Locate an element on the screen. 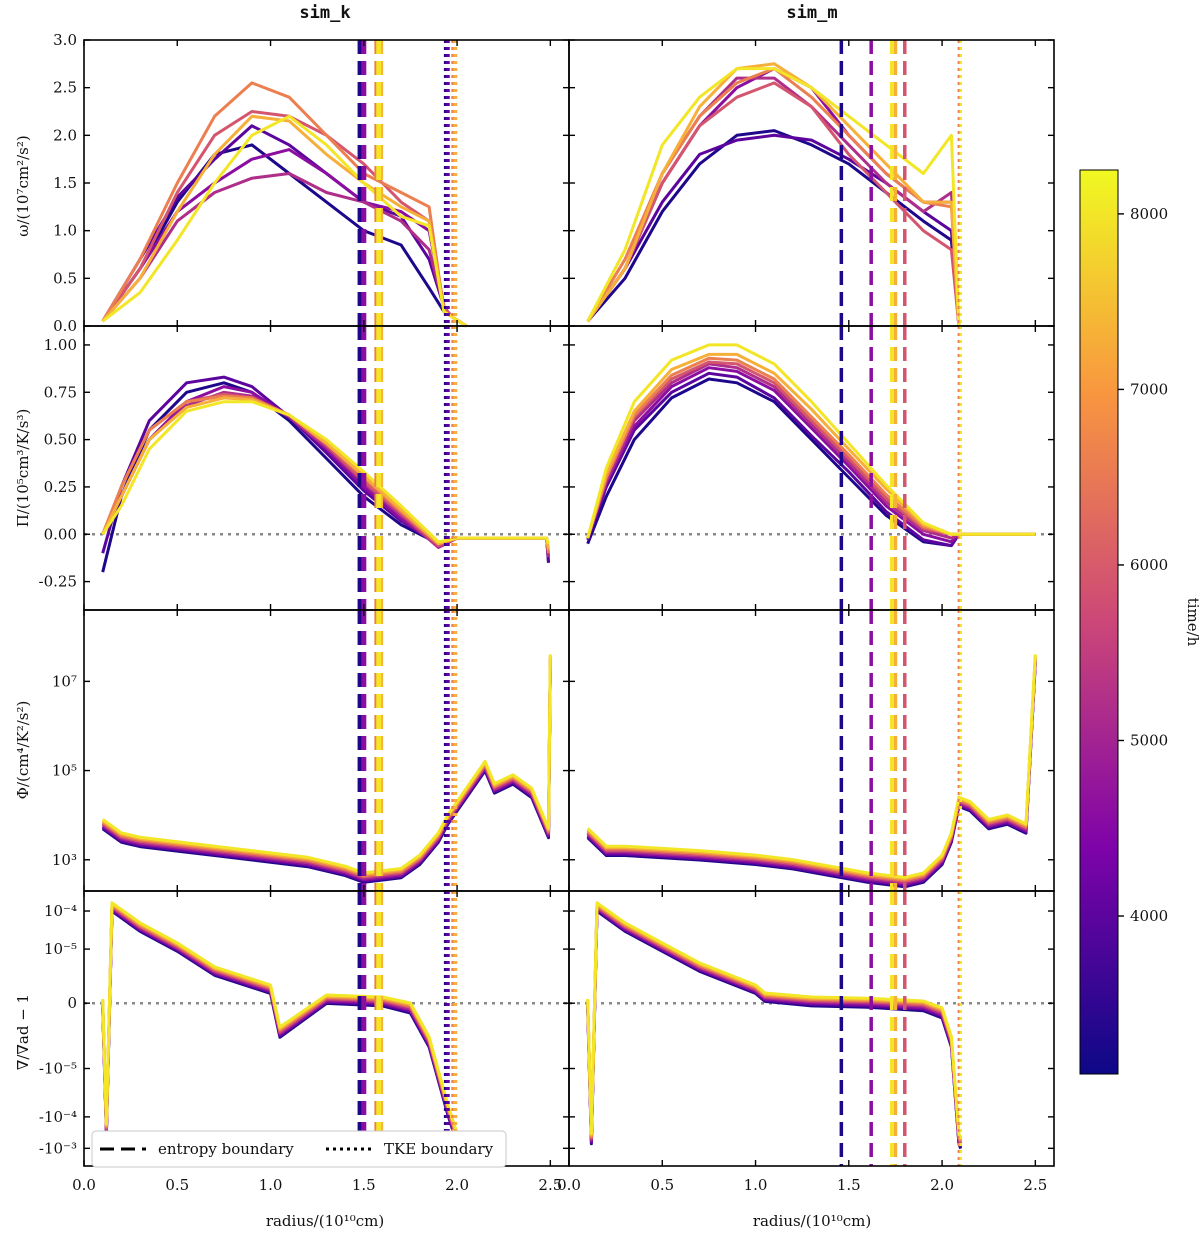 Image resolution: width=1200 pixels, height=1238 pixels. colorbar-tick-label-3: 7000 is located at coordinates (1149, 389).